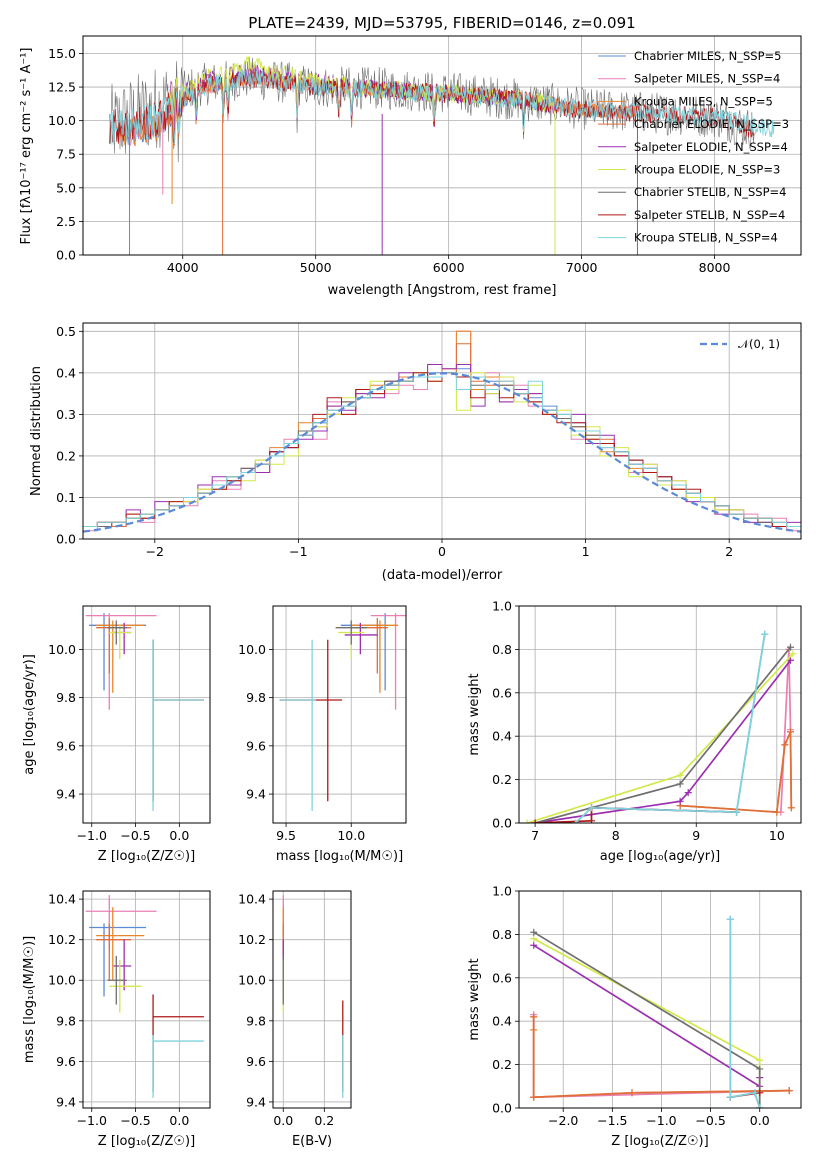  What do you see at coordinates (709, 215) in the screenshot?
I see `legend-entry: Salpeter STELIB, N_SSP=4` at bounding box center [709, 215].